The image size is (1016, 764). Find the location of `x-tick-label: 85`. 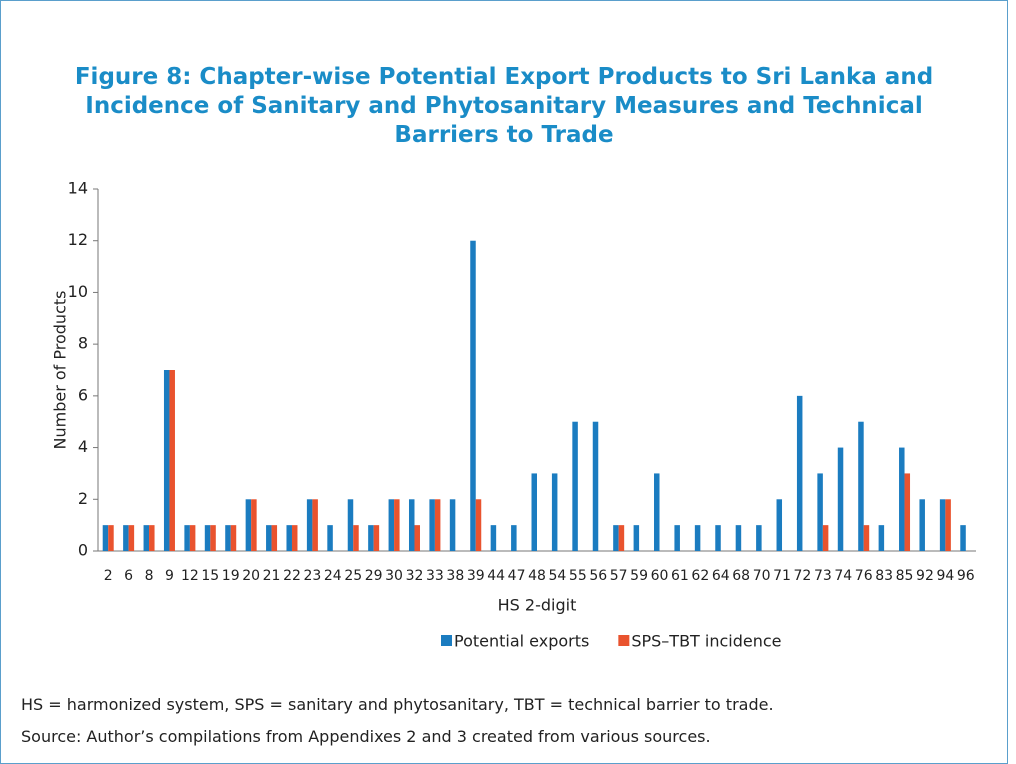

x-tick-label: 85 is located at coordinates (905, 576).